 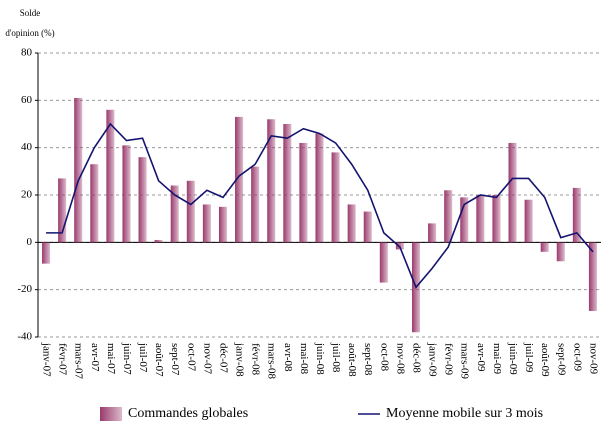 What do you see at coordinates (433, 359) in the screenshot?
I see `x-tick-label: janv-09` at bounding box center [433, 359].